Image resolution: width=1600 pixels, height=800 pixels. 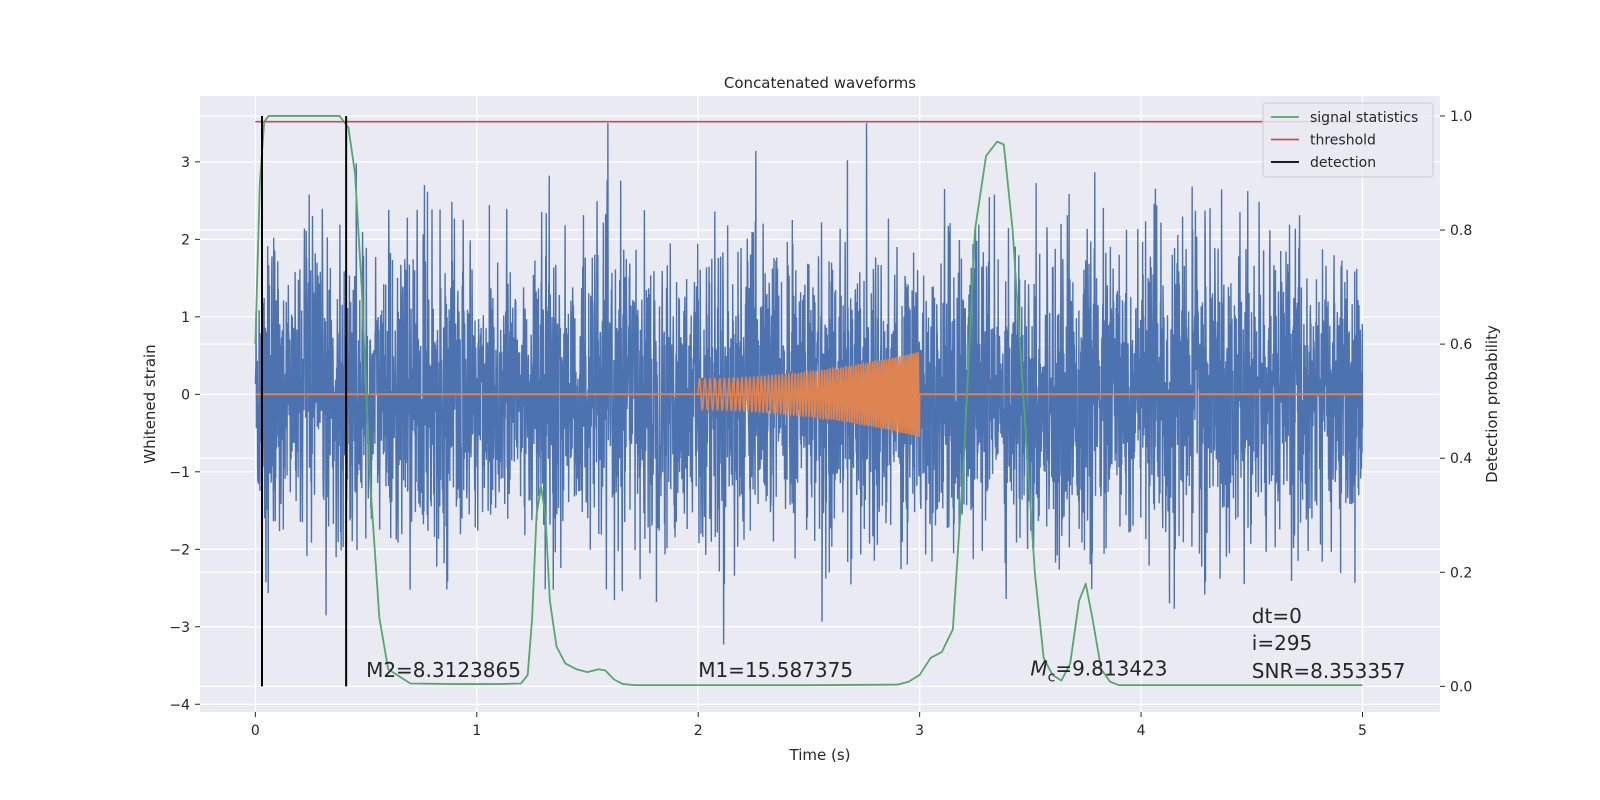 I want to click on annotation-4: i=295, so click(x=1282, y=643).